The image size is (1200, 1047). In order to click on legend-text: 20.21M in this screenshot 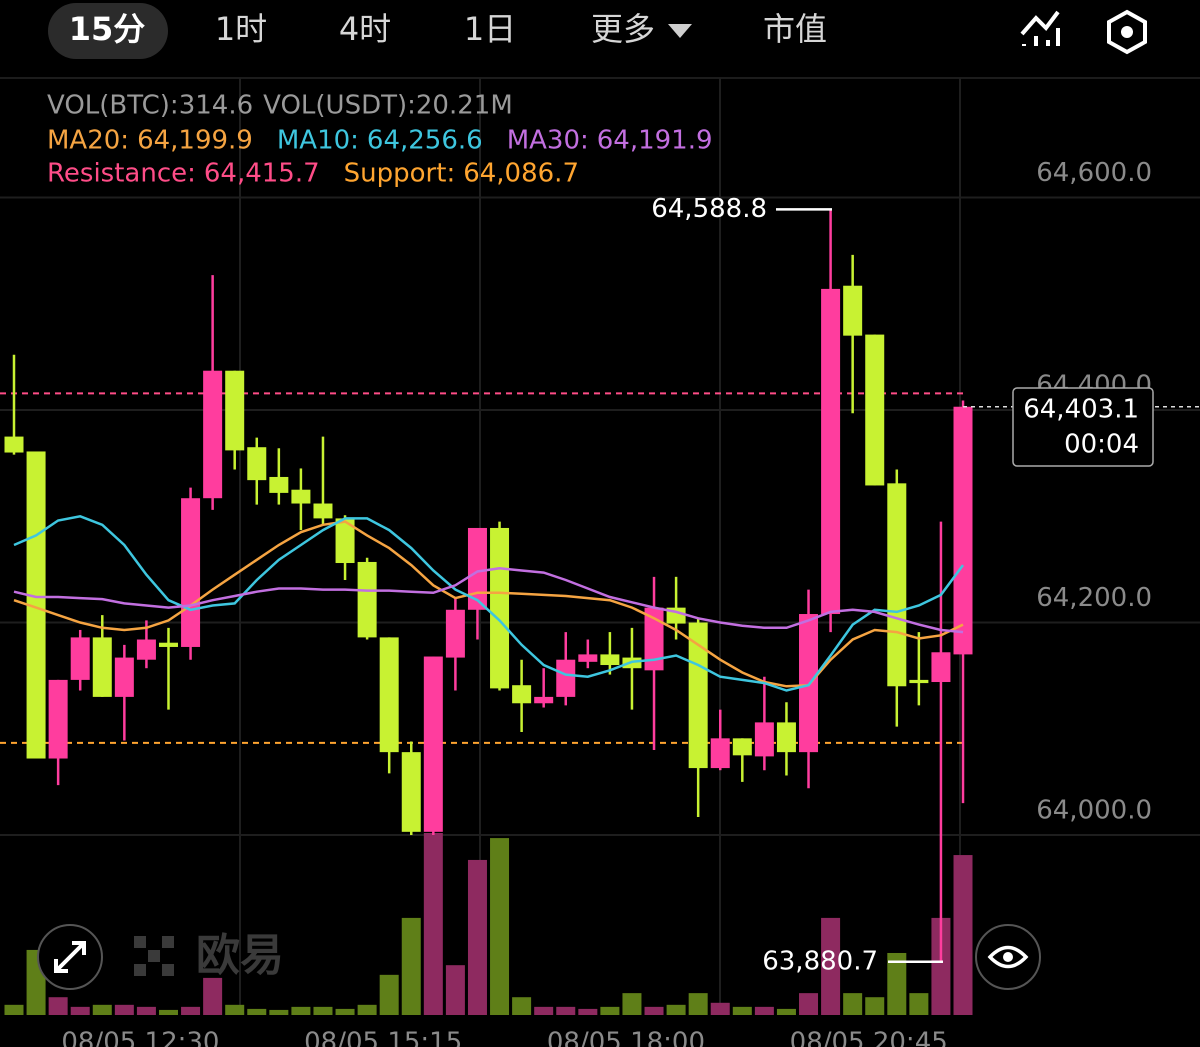, I will do `click(464, 106)`.